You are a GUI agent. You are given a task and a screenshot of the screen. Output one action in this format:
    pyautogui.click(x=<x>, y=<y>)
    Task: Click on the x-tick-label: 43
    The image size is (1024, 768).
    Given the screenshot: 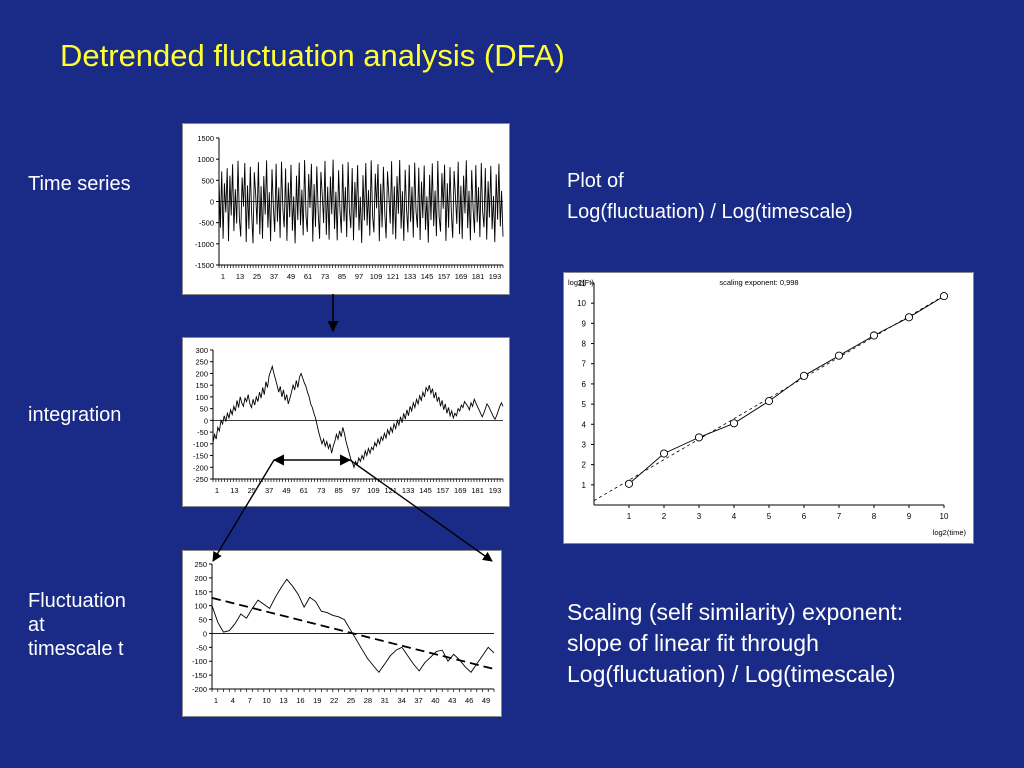 What is the action you would take?
    pyautogui.click(x=452, y=700)
    